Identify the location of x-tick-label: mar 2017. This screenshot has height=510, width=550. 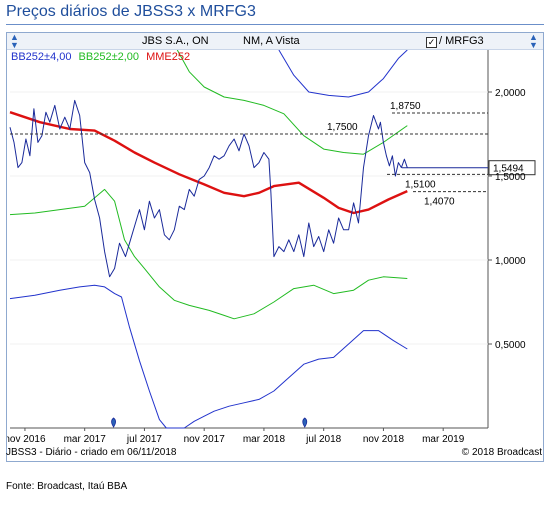
(85, 439).